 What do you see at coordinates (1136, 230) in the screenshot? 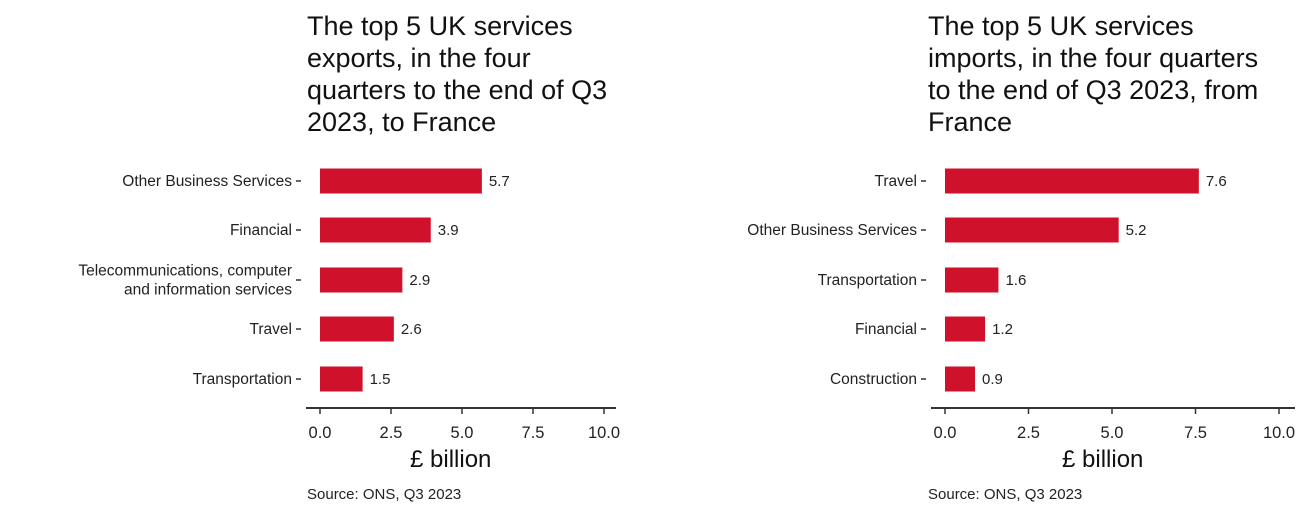
I see `data-label: 5.2` at bounding box center [1136, 230].